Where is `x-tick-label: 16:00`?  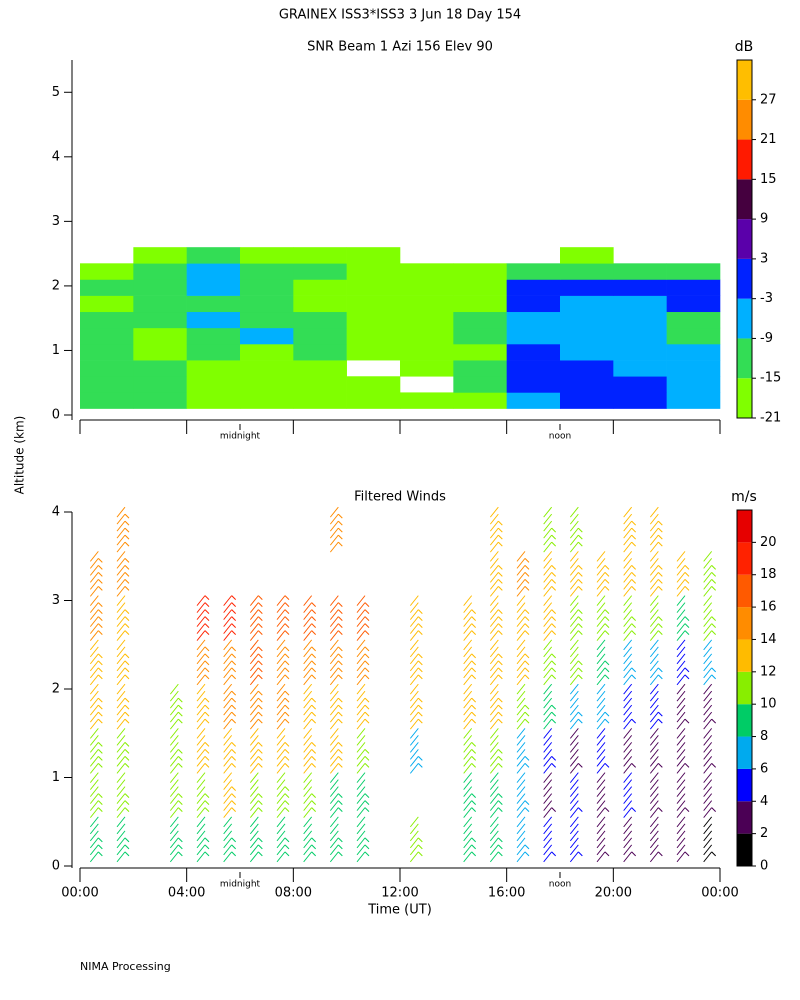
x-tick-label: 16:00 is located at coordinates (506, 893).